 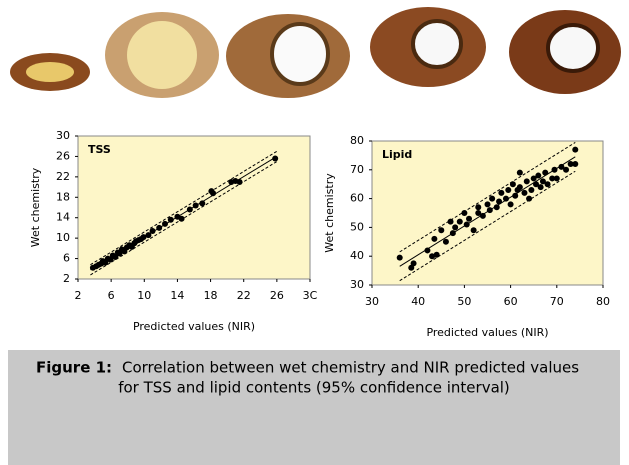 I want to click on x-tick-label: 14, so click(x=177, y=295).